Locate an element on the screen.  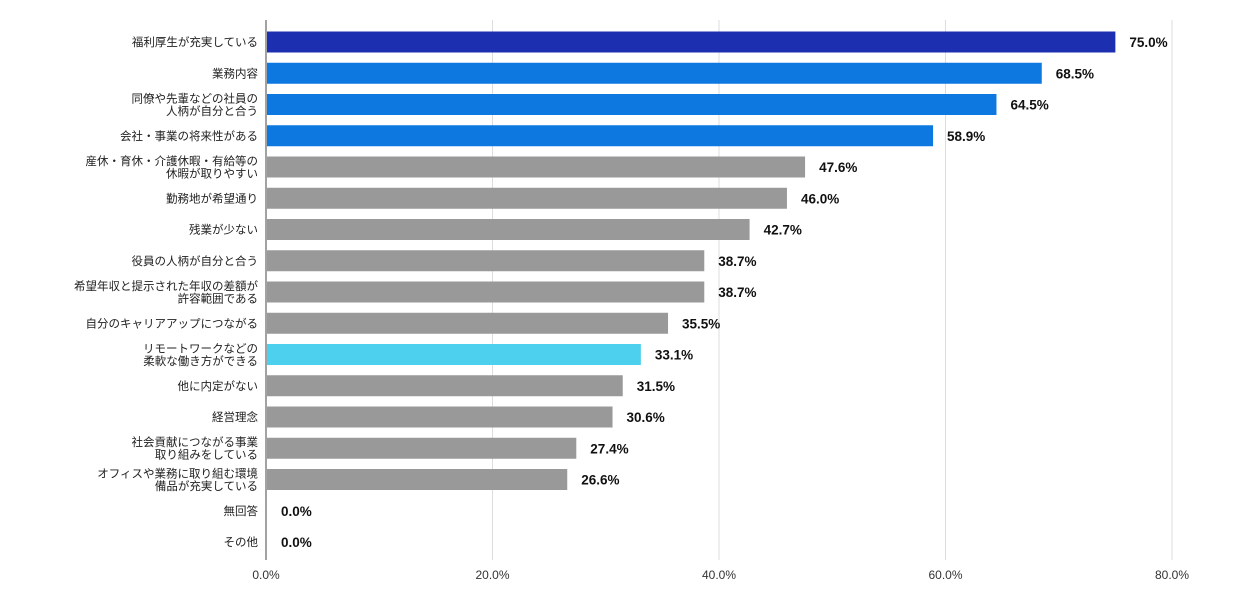
category-label: 残業が少ない is located at coordinates (223, 230).